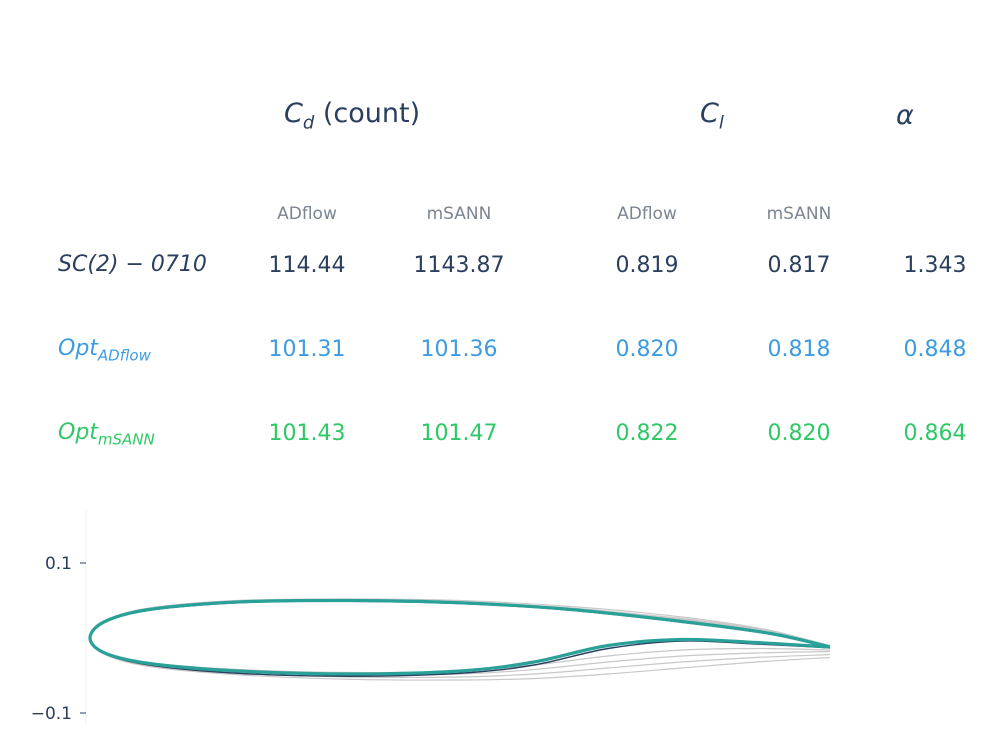  I want to click on cell-baseline-cl-msann: 0.817, so click(799, 265).